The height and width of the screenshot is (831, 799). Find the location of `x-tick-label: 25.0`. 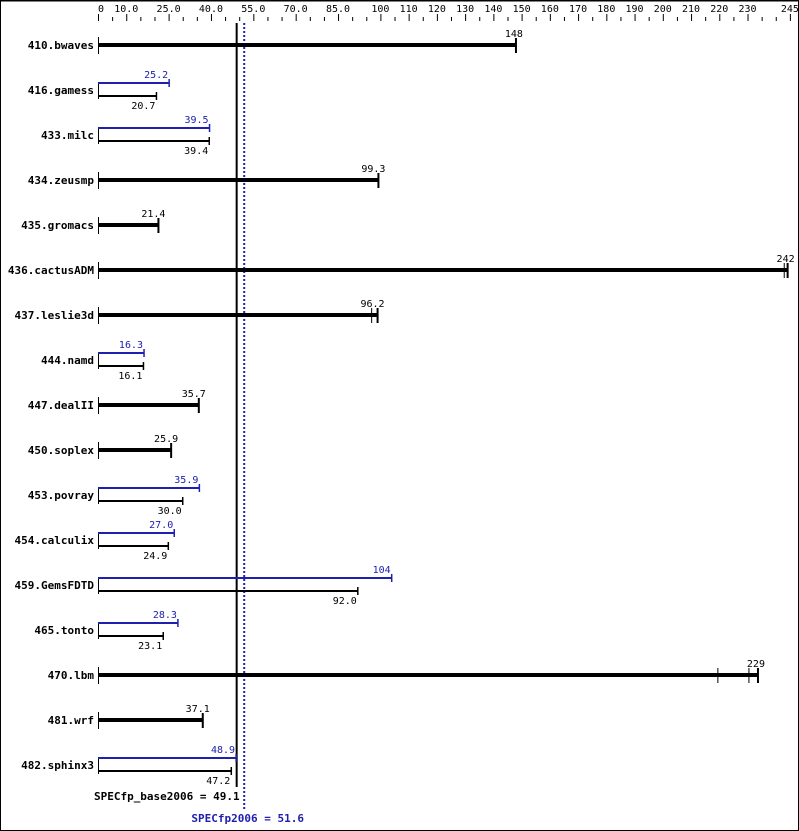

x-tick-label: 25.0 is located at coordinates (169, 9).